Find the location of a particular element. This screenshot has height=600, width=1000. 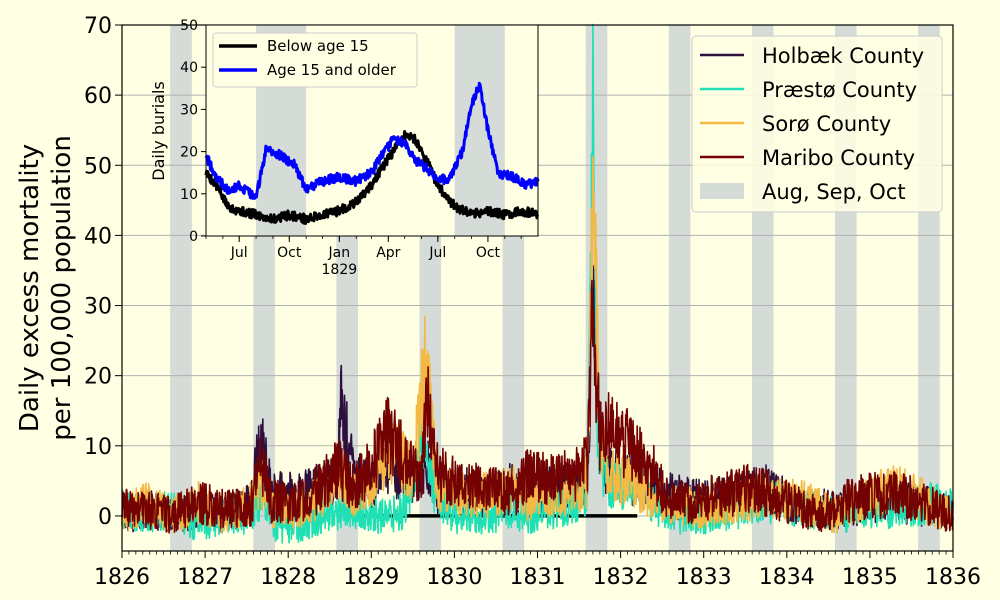

inset-x-tick-label: Jan is located at coordinates (339, 253).